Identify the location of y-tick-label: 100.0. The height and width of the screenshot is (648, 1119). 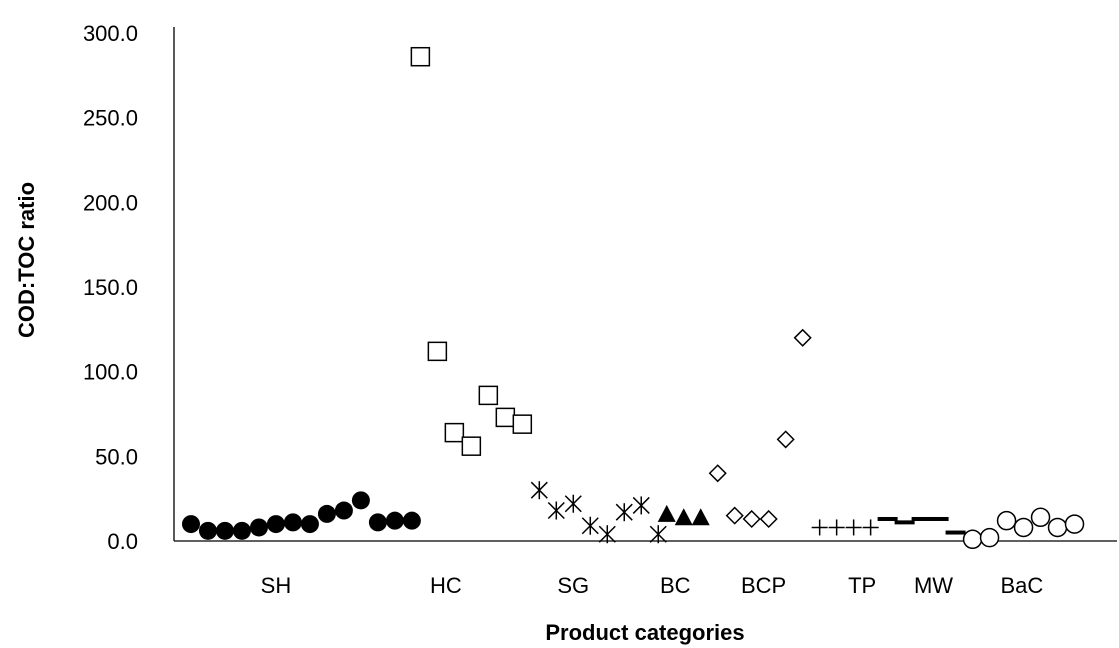
(110, 372).